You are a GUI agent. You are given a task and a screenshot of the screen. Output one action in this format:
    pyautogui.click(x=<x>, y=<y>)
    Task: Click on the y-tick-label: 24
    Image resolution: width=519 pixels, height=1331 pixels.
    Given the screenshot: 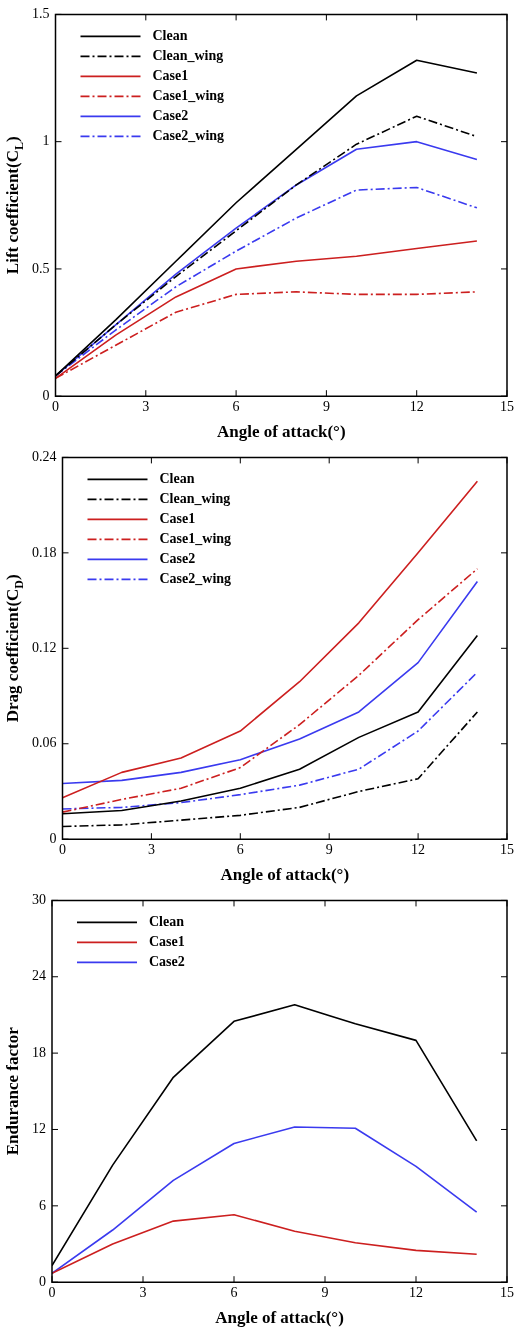 What is the action you would take?
    pyautogui.click(x=39, y=976)
    